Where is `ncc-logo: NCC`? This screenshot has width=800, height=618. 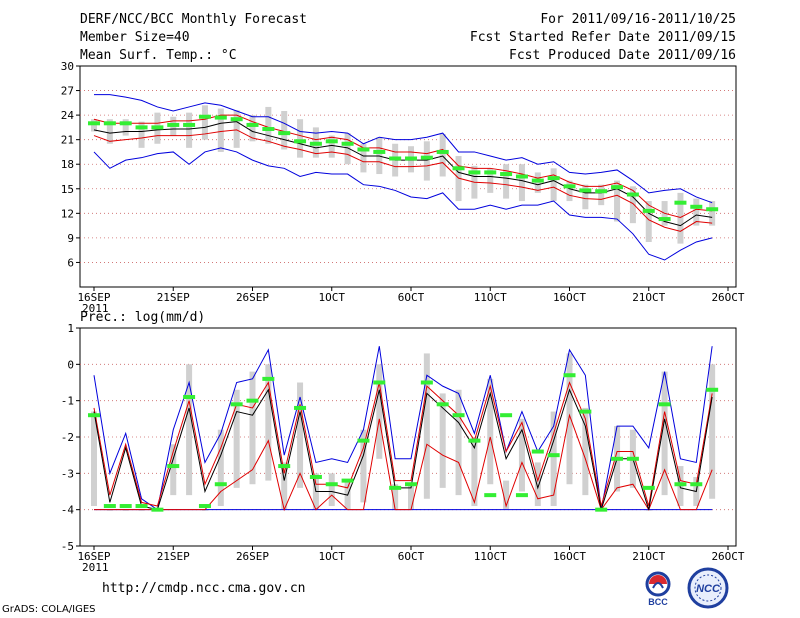
ncc-logo: NCC is located at coordinates (708, 588).